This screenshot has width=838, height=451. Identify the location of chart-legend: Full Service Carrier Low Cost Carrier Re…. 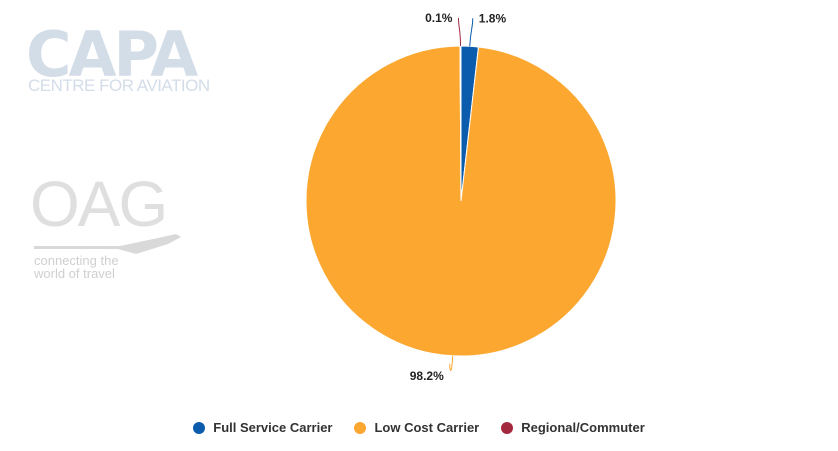
(419, 427).